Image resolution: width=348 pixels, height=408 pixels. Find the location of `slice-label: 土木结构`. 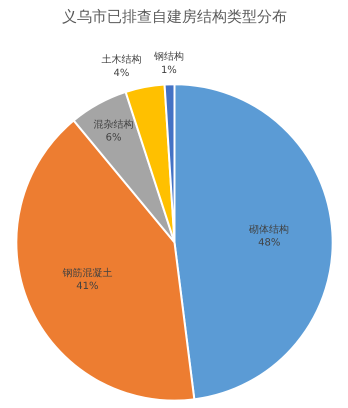

slice-label: 土木结构 is located at coordinates (121, 60).